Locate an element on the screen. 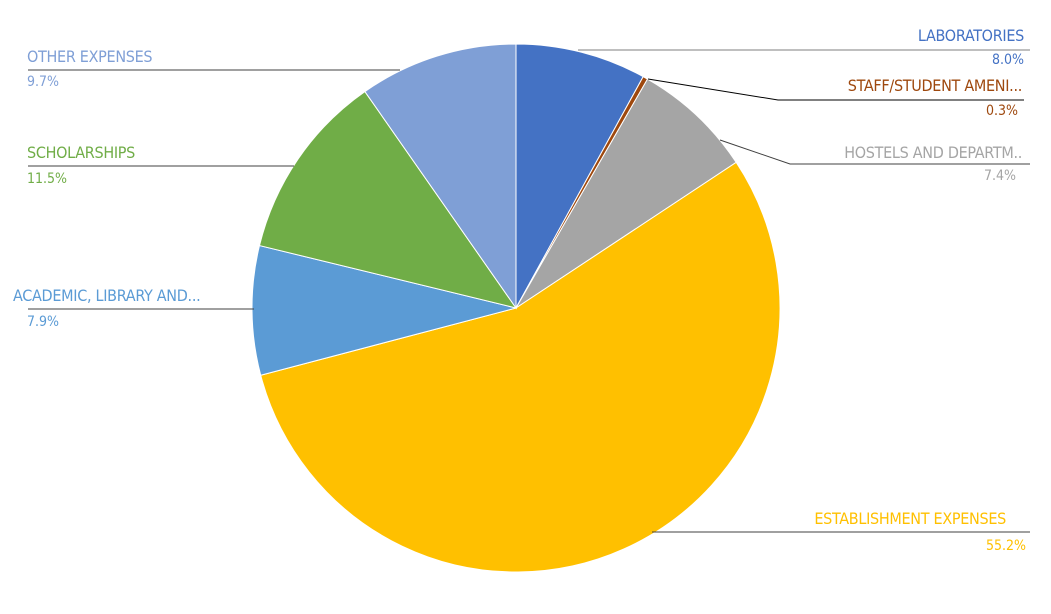 This screenshot has height=614, width=1051. pie-slice-laboratories is located at coordinates (579, 176).